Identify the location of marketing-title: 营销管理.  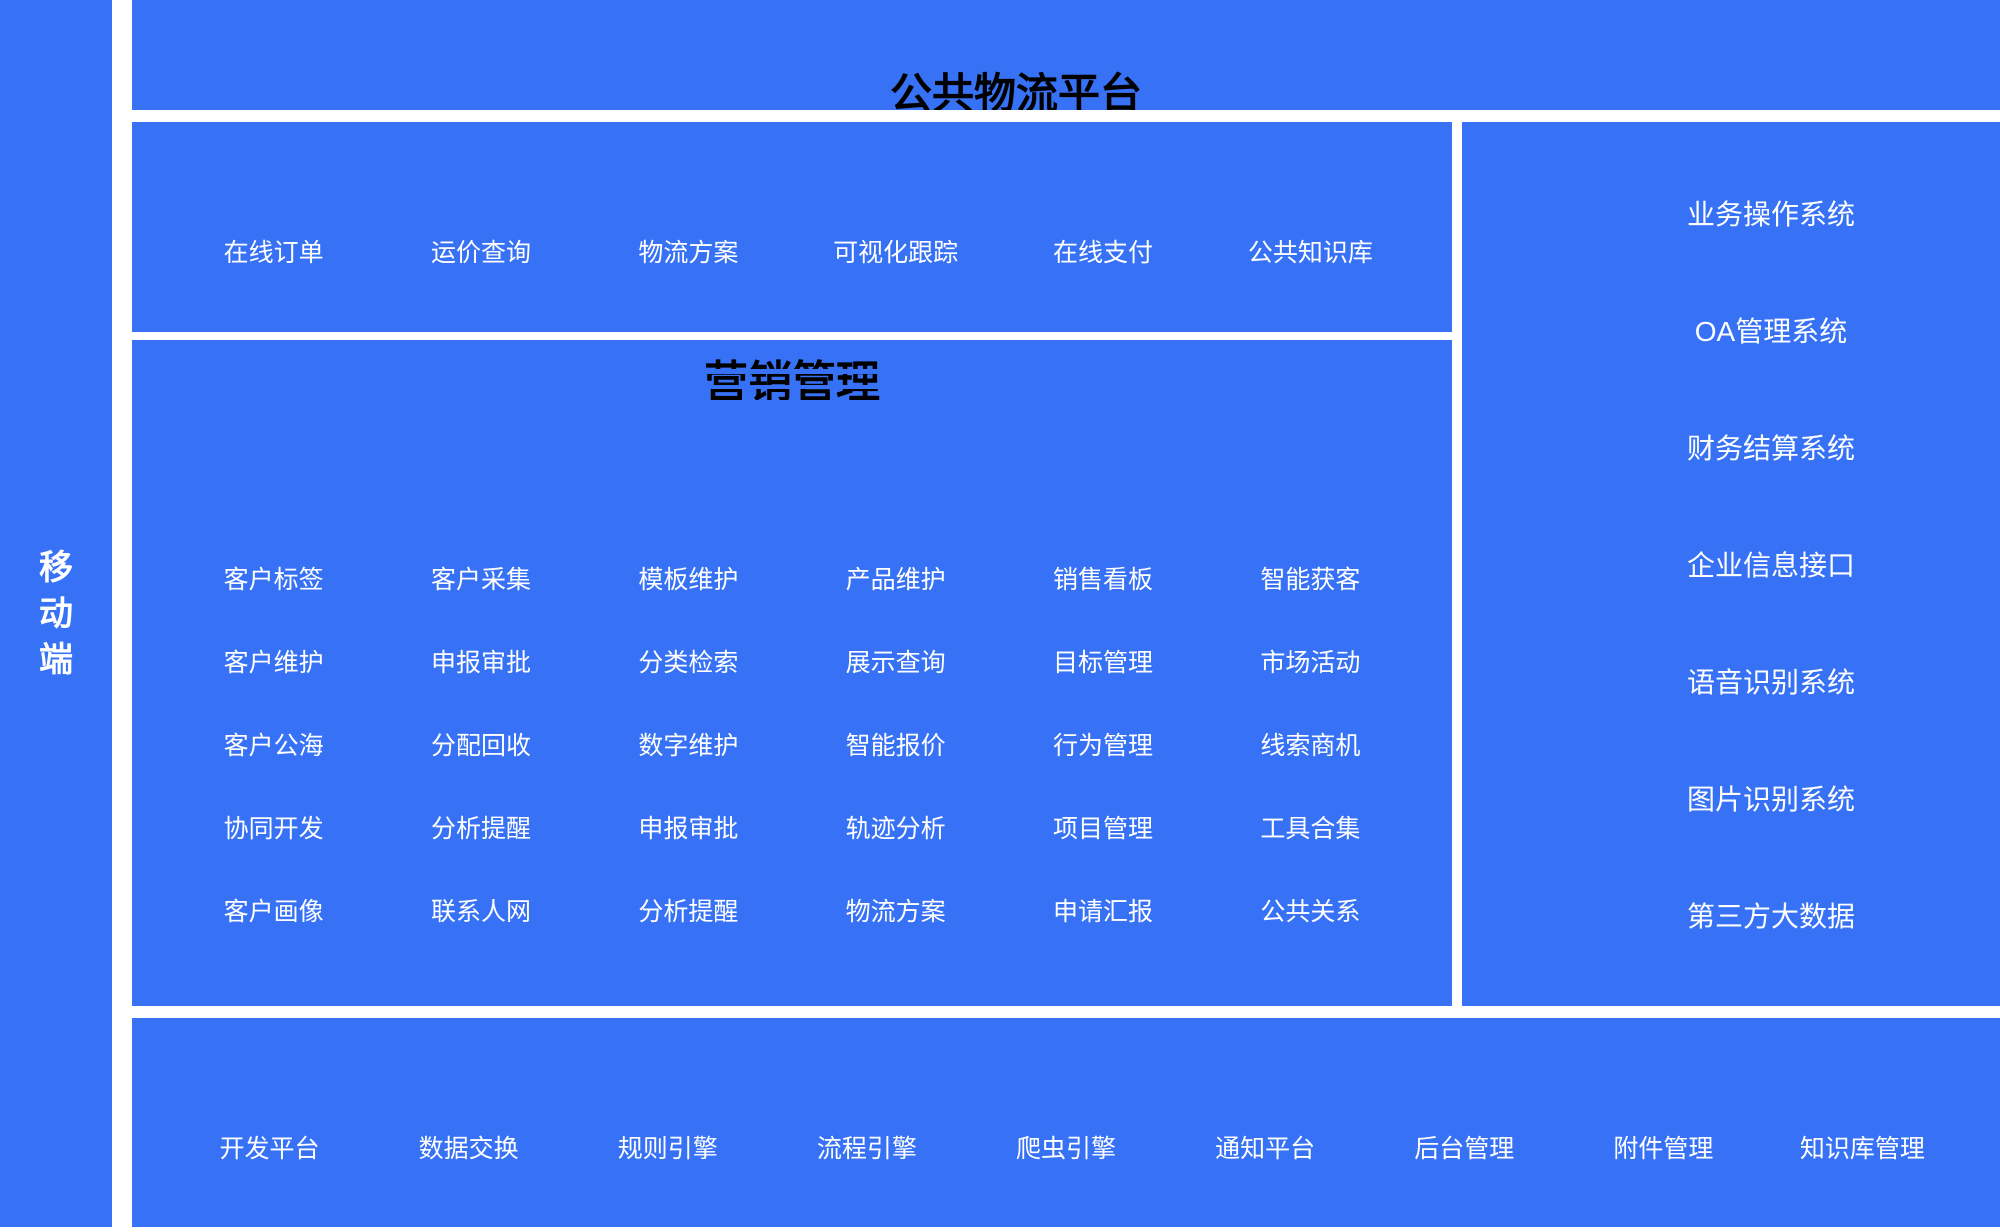
(792, 379).